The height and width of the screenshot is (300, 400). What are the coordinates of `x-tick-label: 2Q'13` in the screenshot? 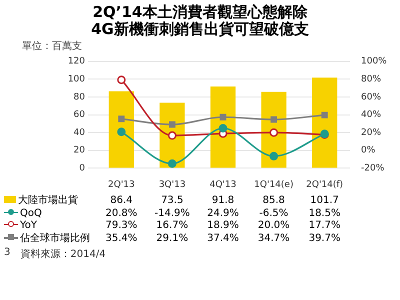 It's located at (121, 185).